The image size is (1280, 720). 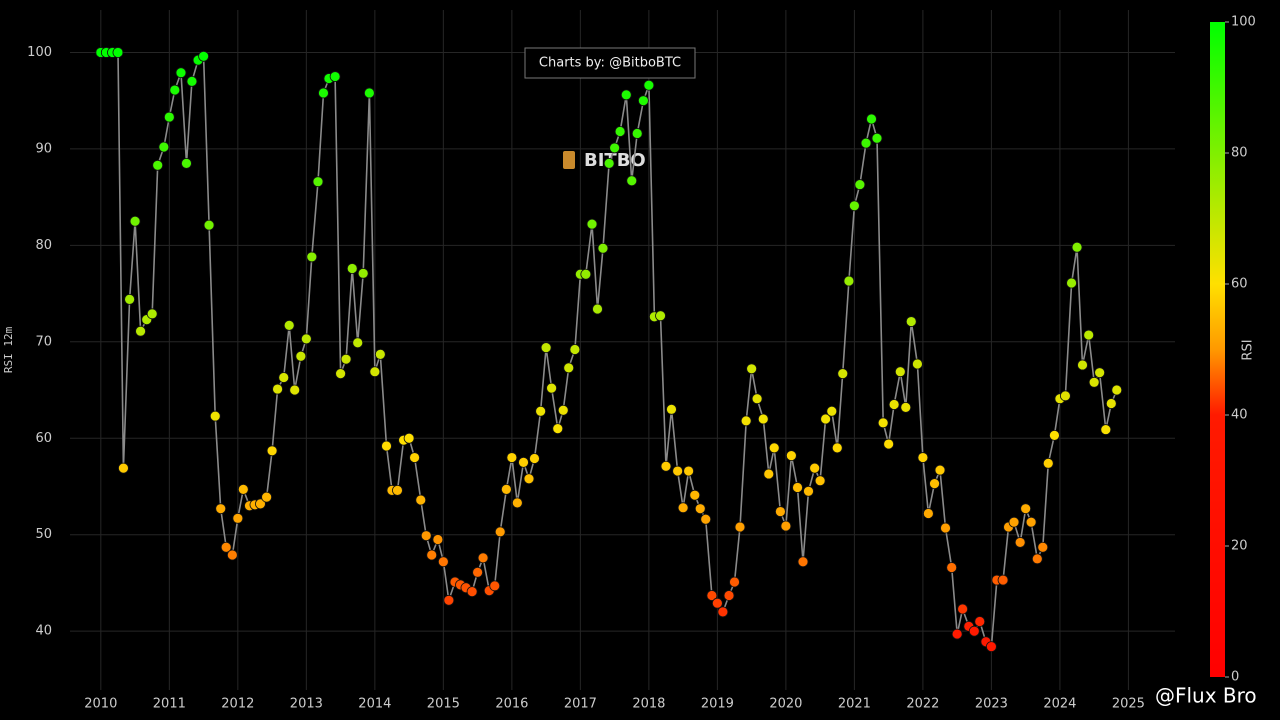 I want to click on y-tick-label: 50, so click(x=43, y=534).